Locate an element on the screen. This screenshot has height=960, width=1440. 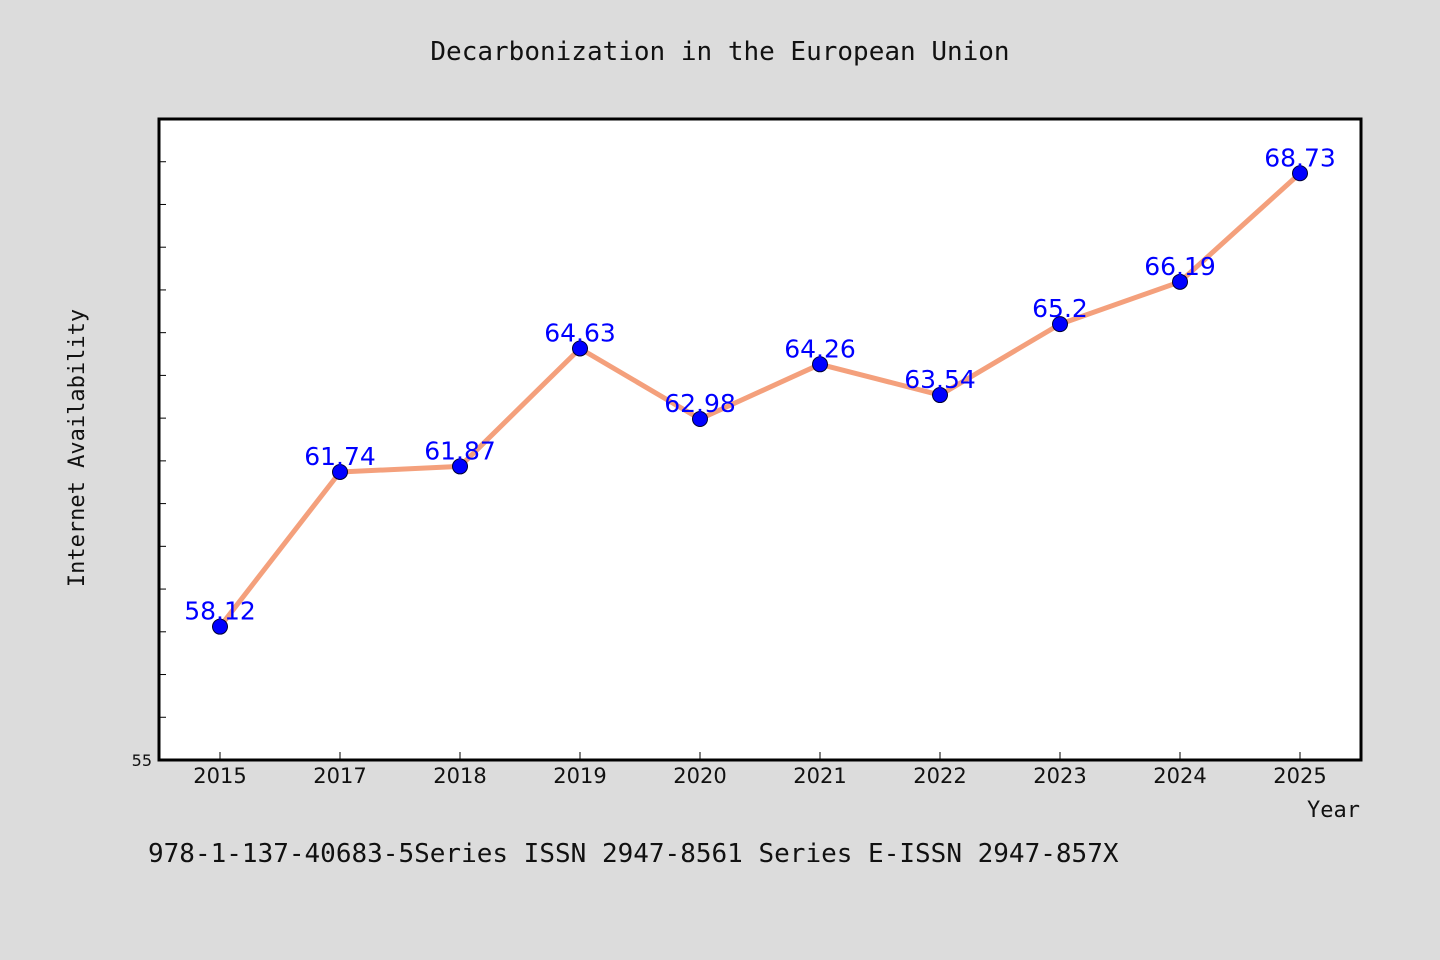
x-tick-label: 2024 is located at coordinates (1179, 776).